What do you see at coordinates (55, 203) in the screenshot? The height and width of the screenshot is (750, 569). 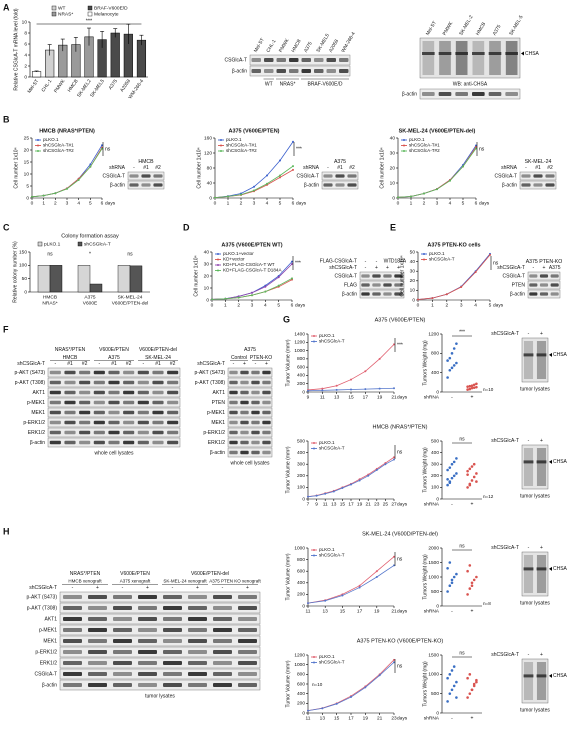 I see `x-tick-label: 2` at bounding box center [55, 203].